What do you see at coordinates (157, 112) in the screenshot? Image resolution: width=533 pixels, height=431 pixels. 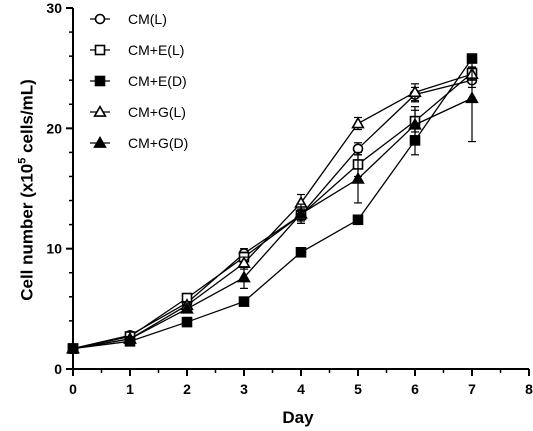 I see `legend-label: CM+G(L)` at bounding box center [157, 112].